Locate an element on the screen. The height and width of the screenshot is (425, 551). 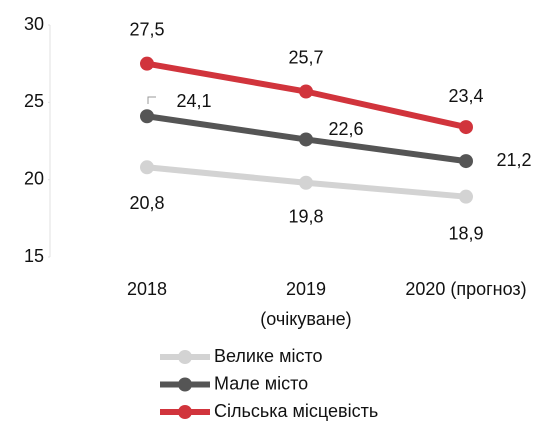
x-tick-label: 2019 (очікуване) is located at coordinates (305, 304).